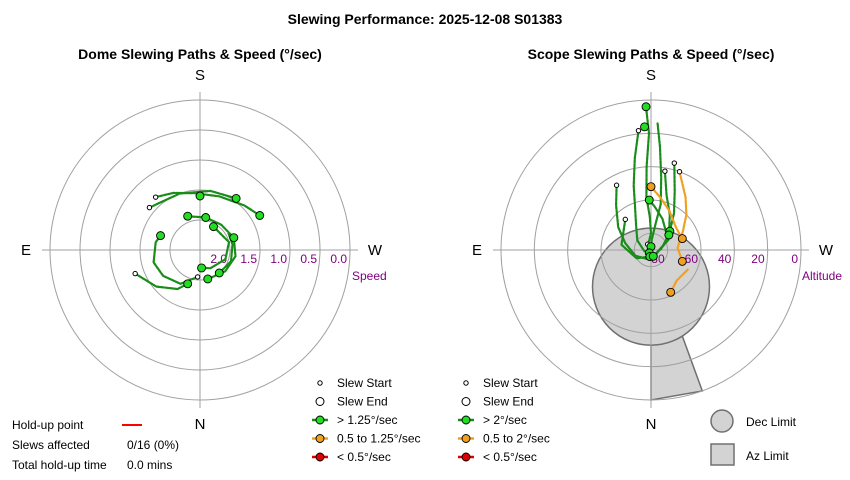  What do you see at coordinates (651, 54) in the screenshot?
I see `scope-chart-title: Scope Slewing Paths & Speed (°/sec)` at bounding box center [651, 54].